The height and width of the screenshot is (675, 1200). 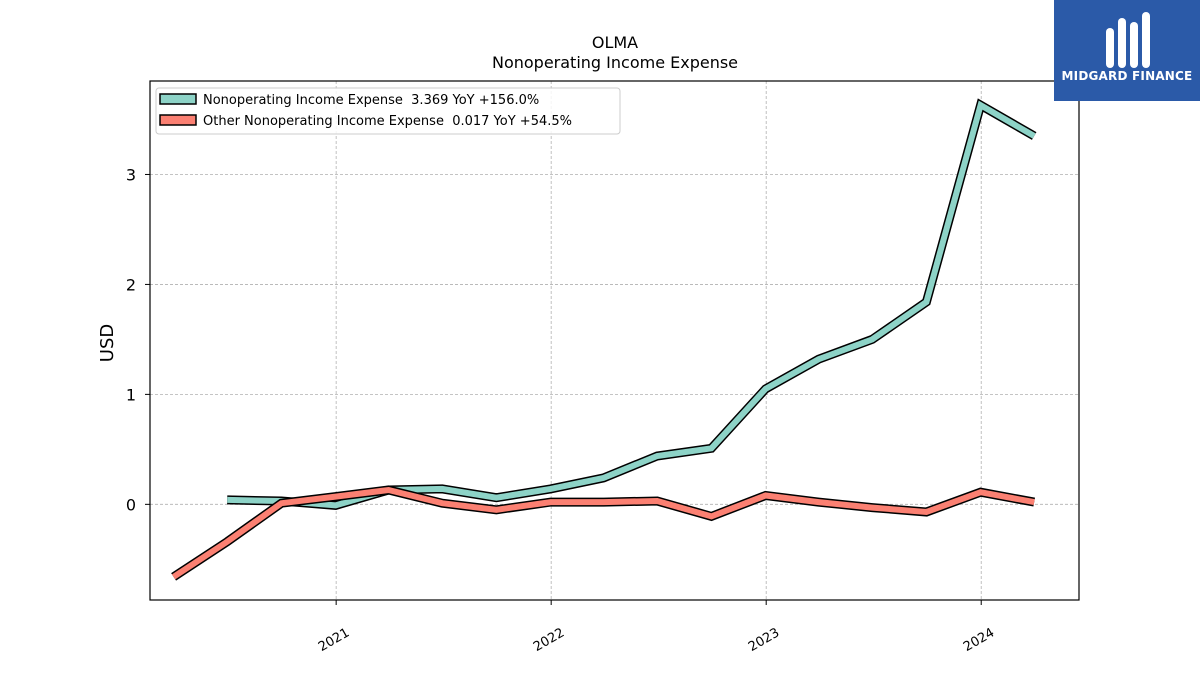 I want to click on series-line-other-nonoperating-income-expense, so click(x=603, y=533).